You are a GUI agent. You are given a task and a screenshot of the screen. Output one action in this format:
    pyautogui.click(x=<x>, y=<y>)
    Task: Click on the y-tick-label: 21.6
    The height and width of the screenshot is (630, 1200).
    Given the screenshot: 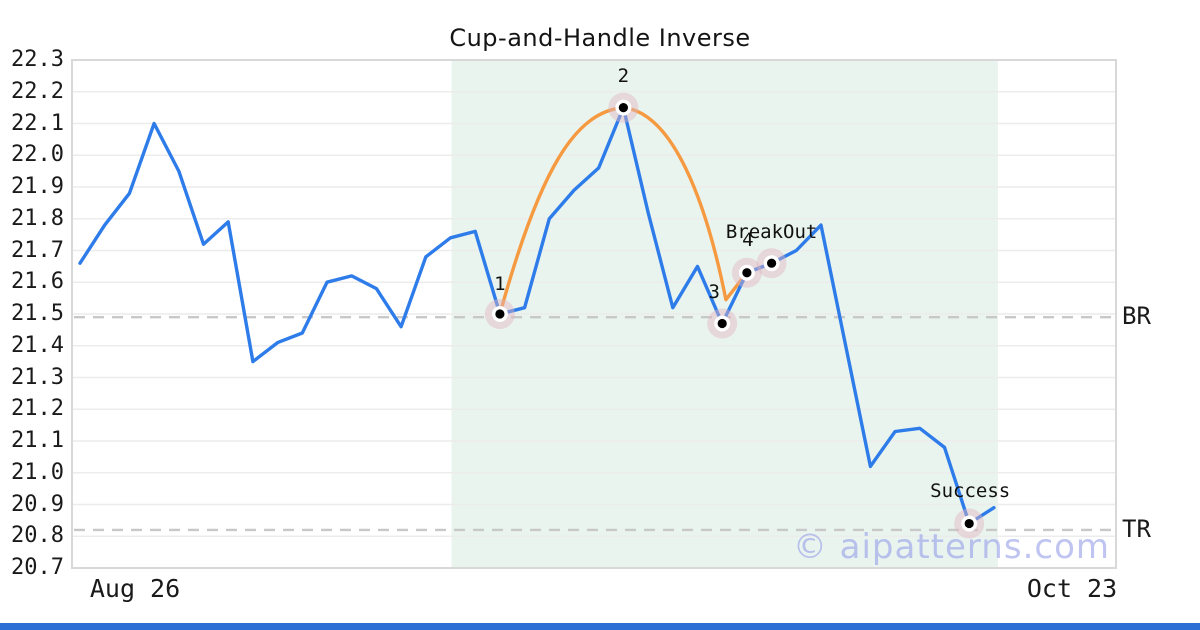 What is the action you would take?
    pyautogui.click(x=37, y=282)
    